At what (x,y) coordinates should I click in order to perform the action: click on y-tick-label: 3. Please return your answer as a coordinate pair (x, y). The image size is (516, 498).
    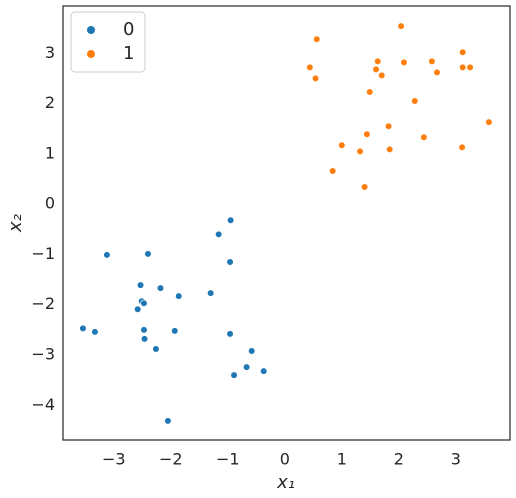
    Looking at the image, I should click on (50, 52).